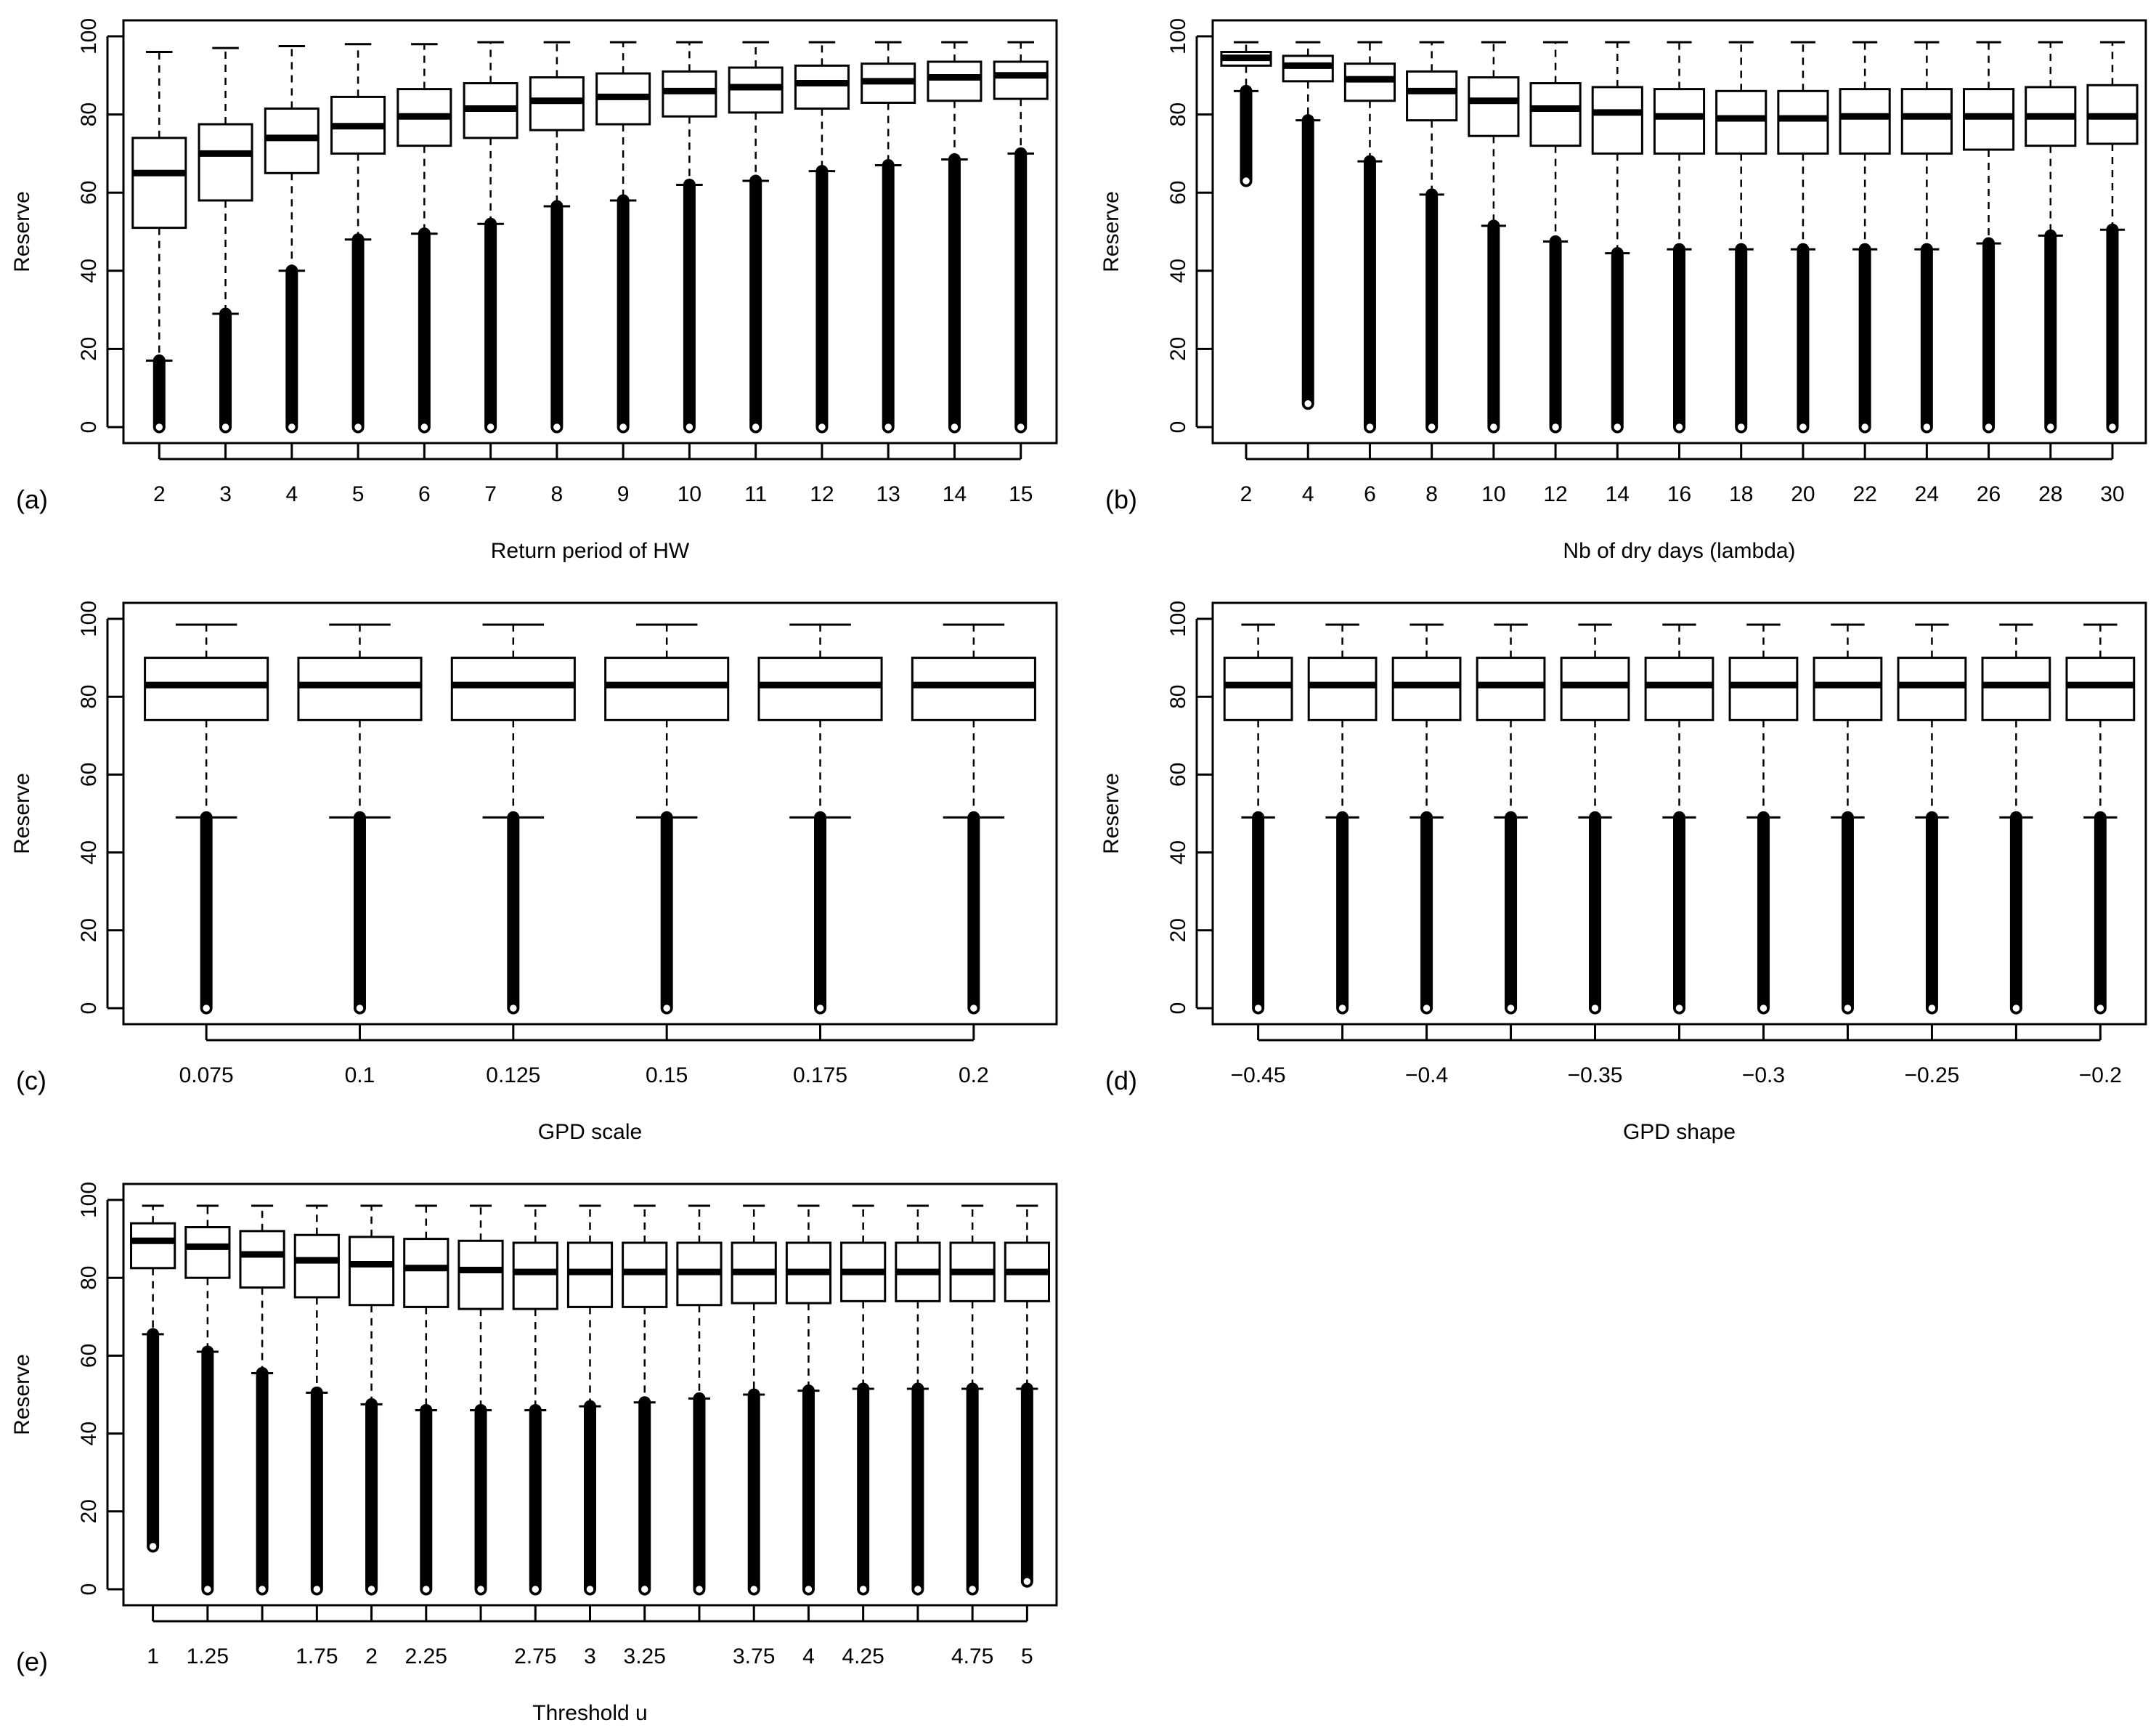 The height and width of the screenshot is (1728, 2156). I want to click on x-tick-label: 3, so click(225, 494).